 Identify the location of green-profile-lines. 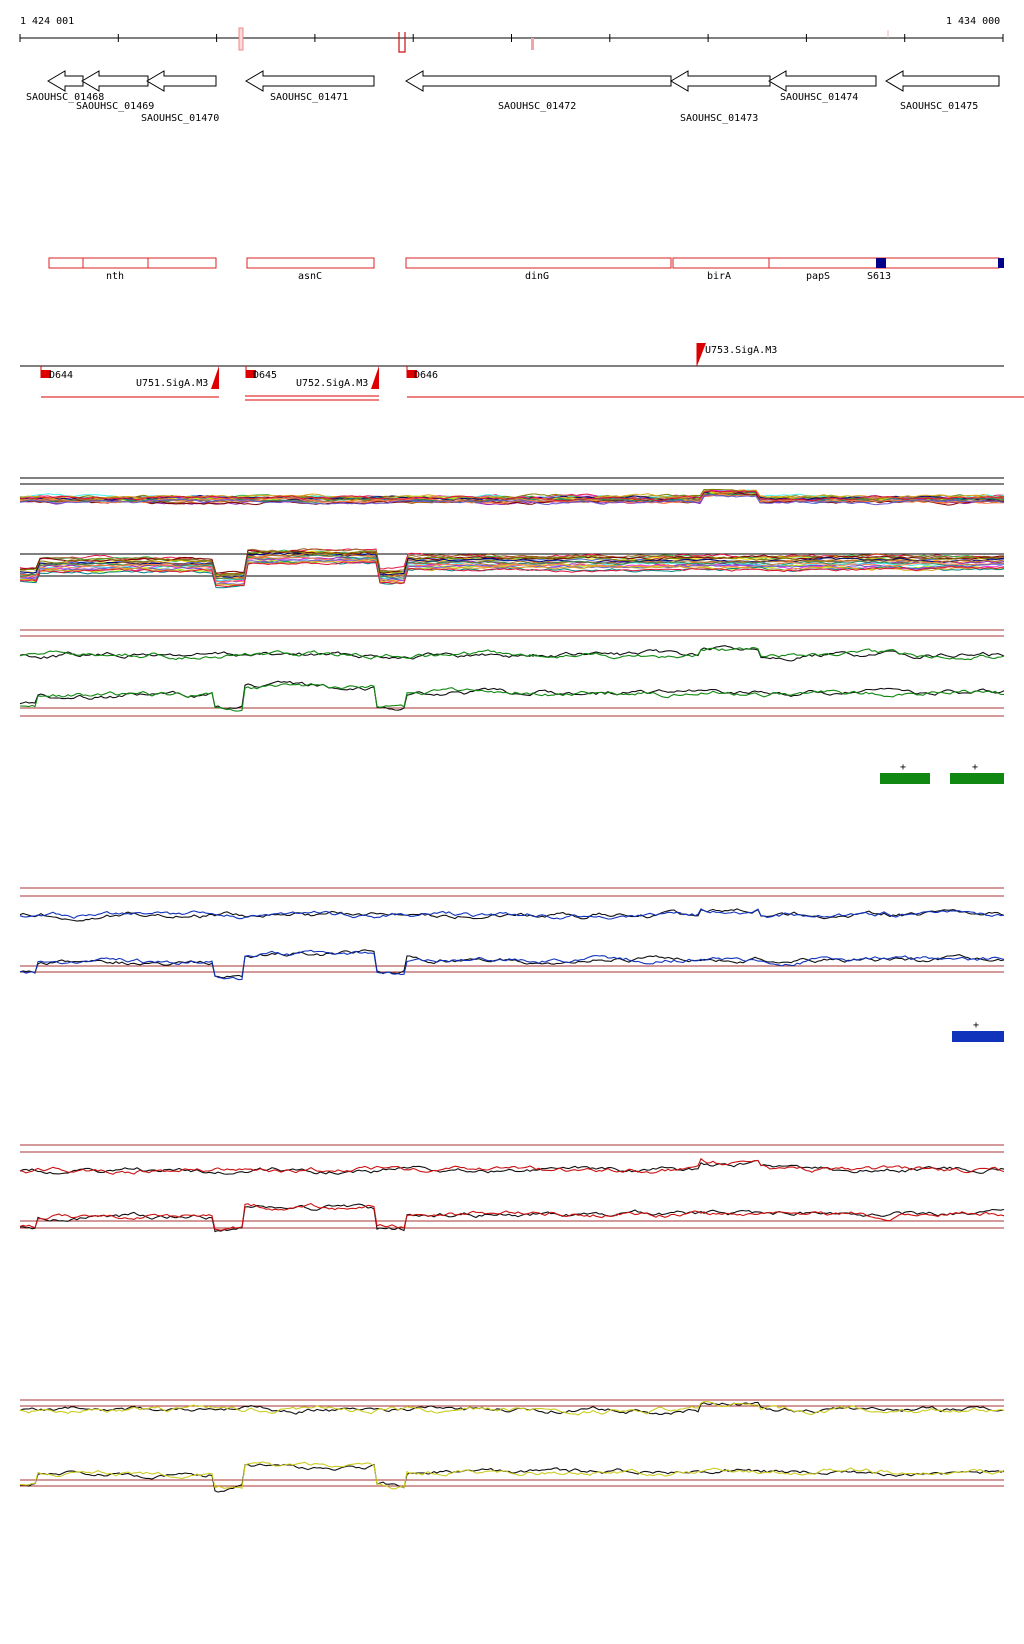
(512, 678).